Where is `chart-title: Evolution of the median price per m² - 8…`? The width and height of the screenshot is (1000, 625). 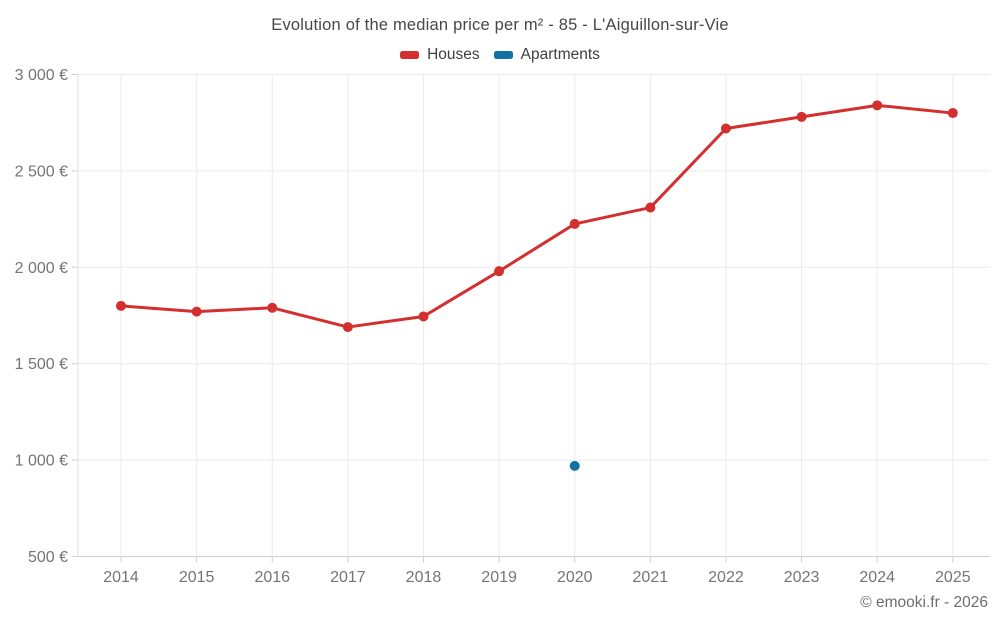
chart-title: Evolution of the median price per m² - 8… is located at coordinates (500, 25).